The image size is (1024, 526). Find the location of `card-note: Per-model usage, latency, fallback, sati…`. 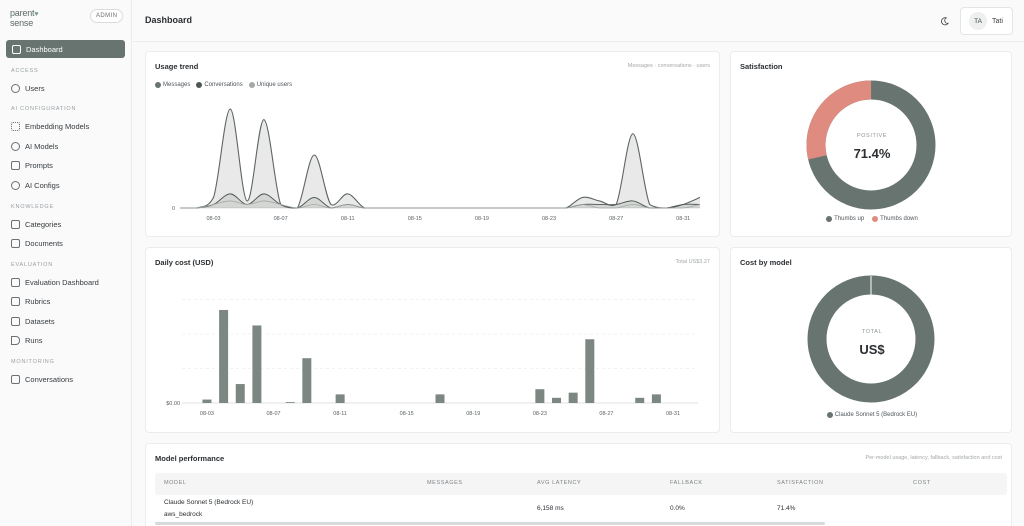

card-note: Per-model usage, latency, fallback, sati… is located at coordinates (933, 458).